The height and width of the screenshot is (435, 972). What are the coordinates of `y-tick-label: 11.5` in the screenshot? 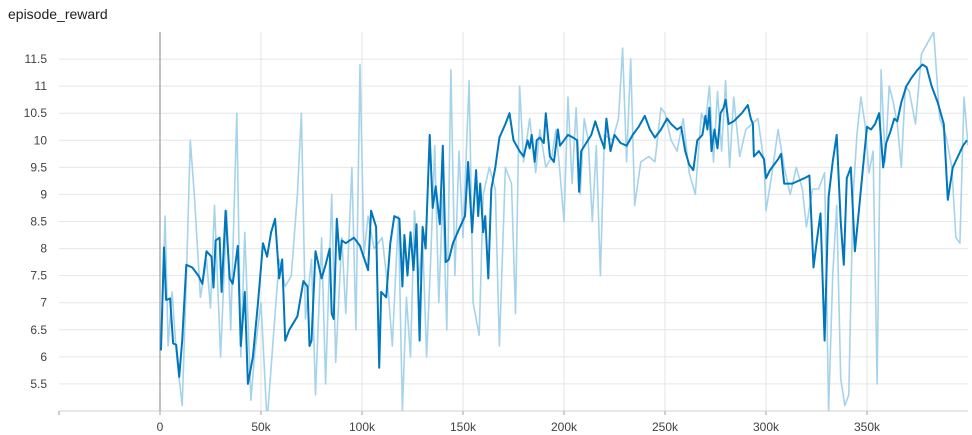 It's located at (36, 59).